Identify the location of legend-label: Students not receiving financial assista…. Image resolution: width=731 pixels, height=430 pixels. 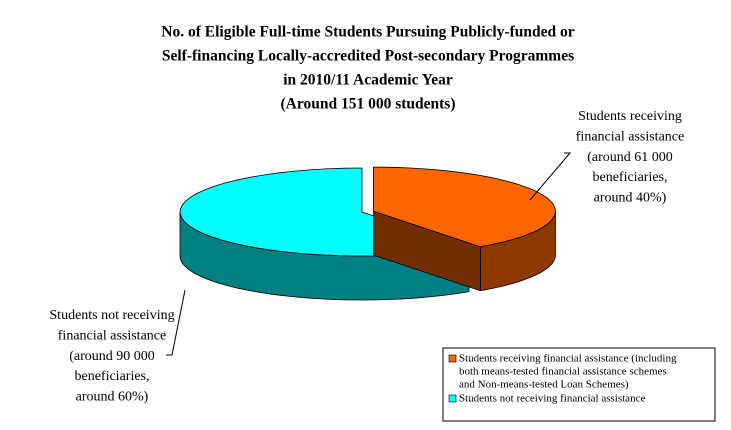
(552, 399).